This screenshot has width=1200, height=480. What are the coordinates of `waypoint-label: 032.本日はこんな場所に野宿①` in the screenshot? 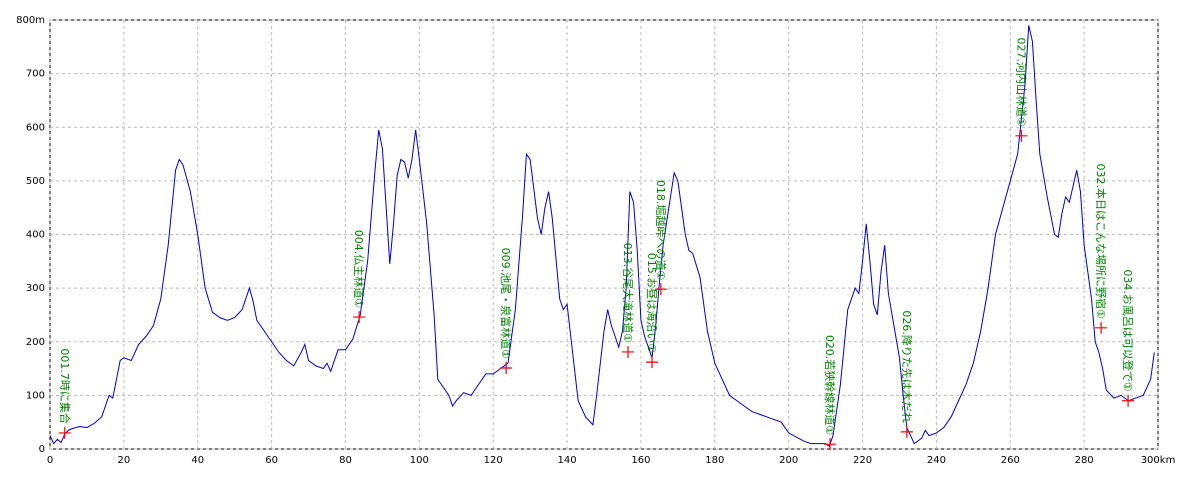 It's located at (1101, 240).